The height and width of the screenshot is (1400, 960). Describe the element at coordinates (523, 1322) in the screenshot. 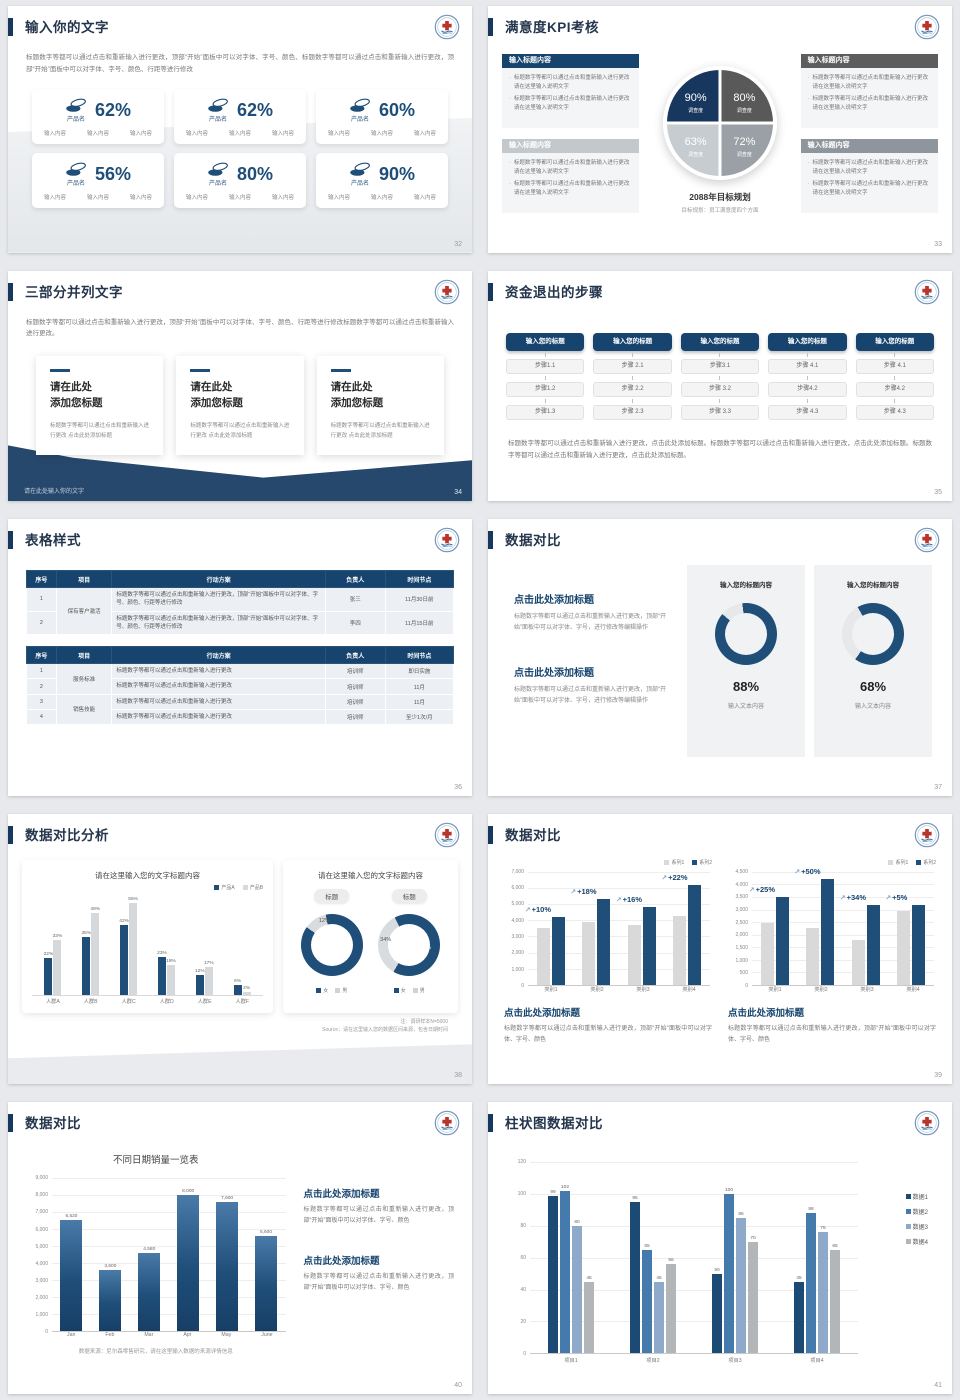

I see `y-tick-label: 20` at that location.